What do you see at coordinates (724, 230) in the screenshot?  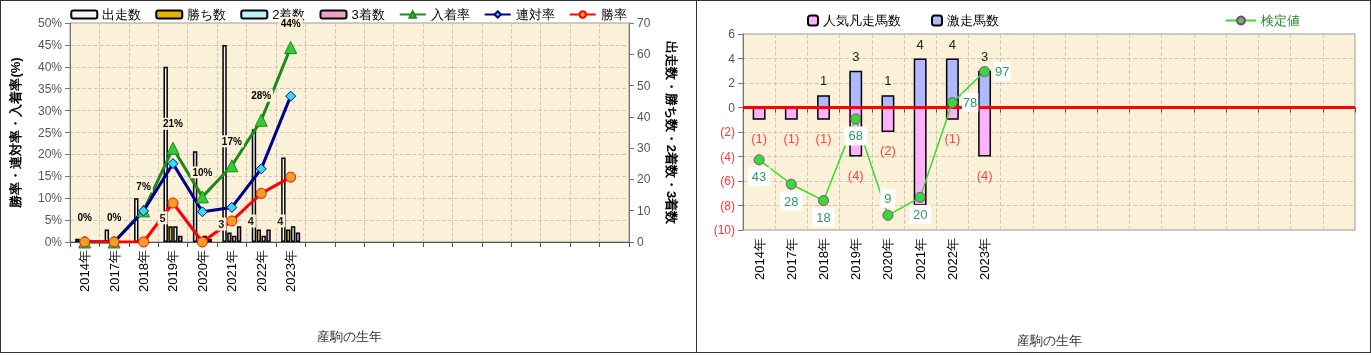 I see `y-tick-label: (10)` at bounding box center [724, 230].